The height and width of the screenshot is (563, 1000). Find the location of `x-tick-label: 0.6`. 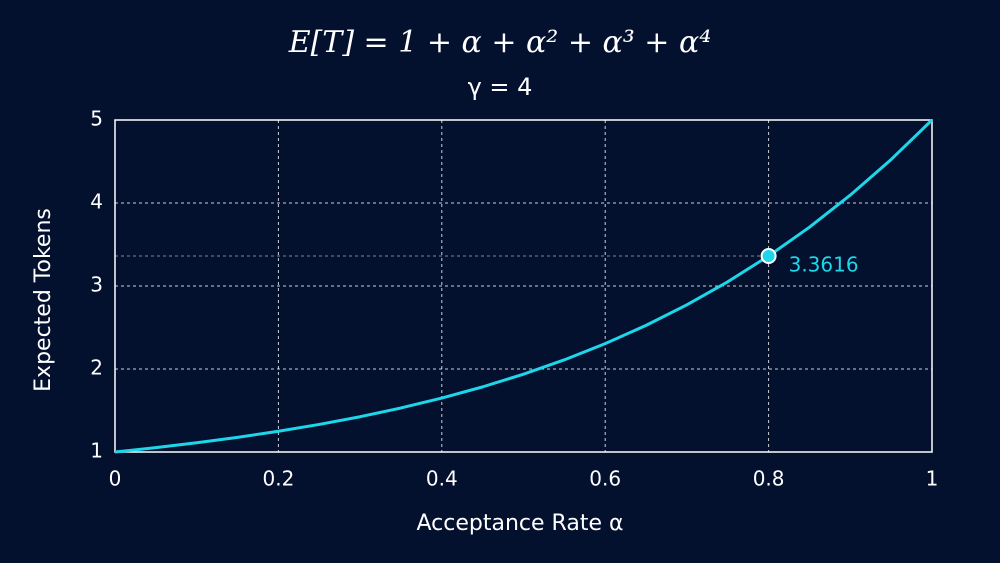

x-tick-label: 0.6 is located at coordinates (605, 479).